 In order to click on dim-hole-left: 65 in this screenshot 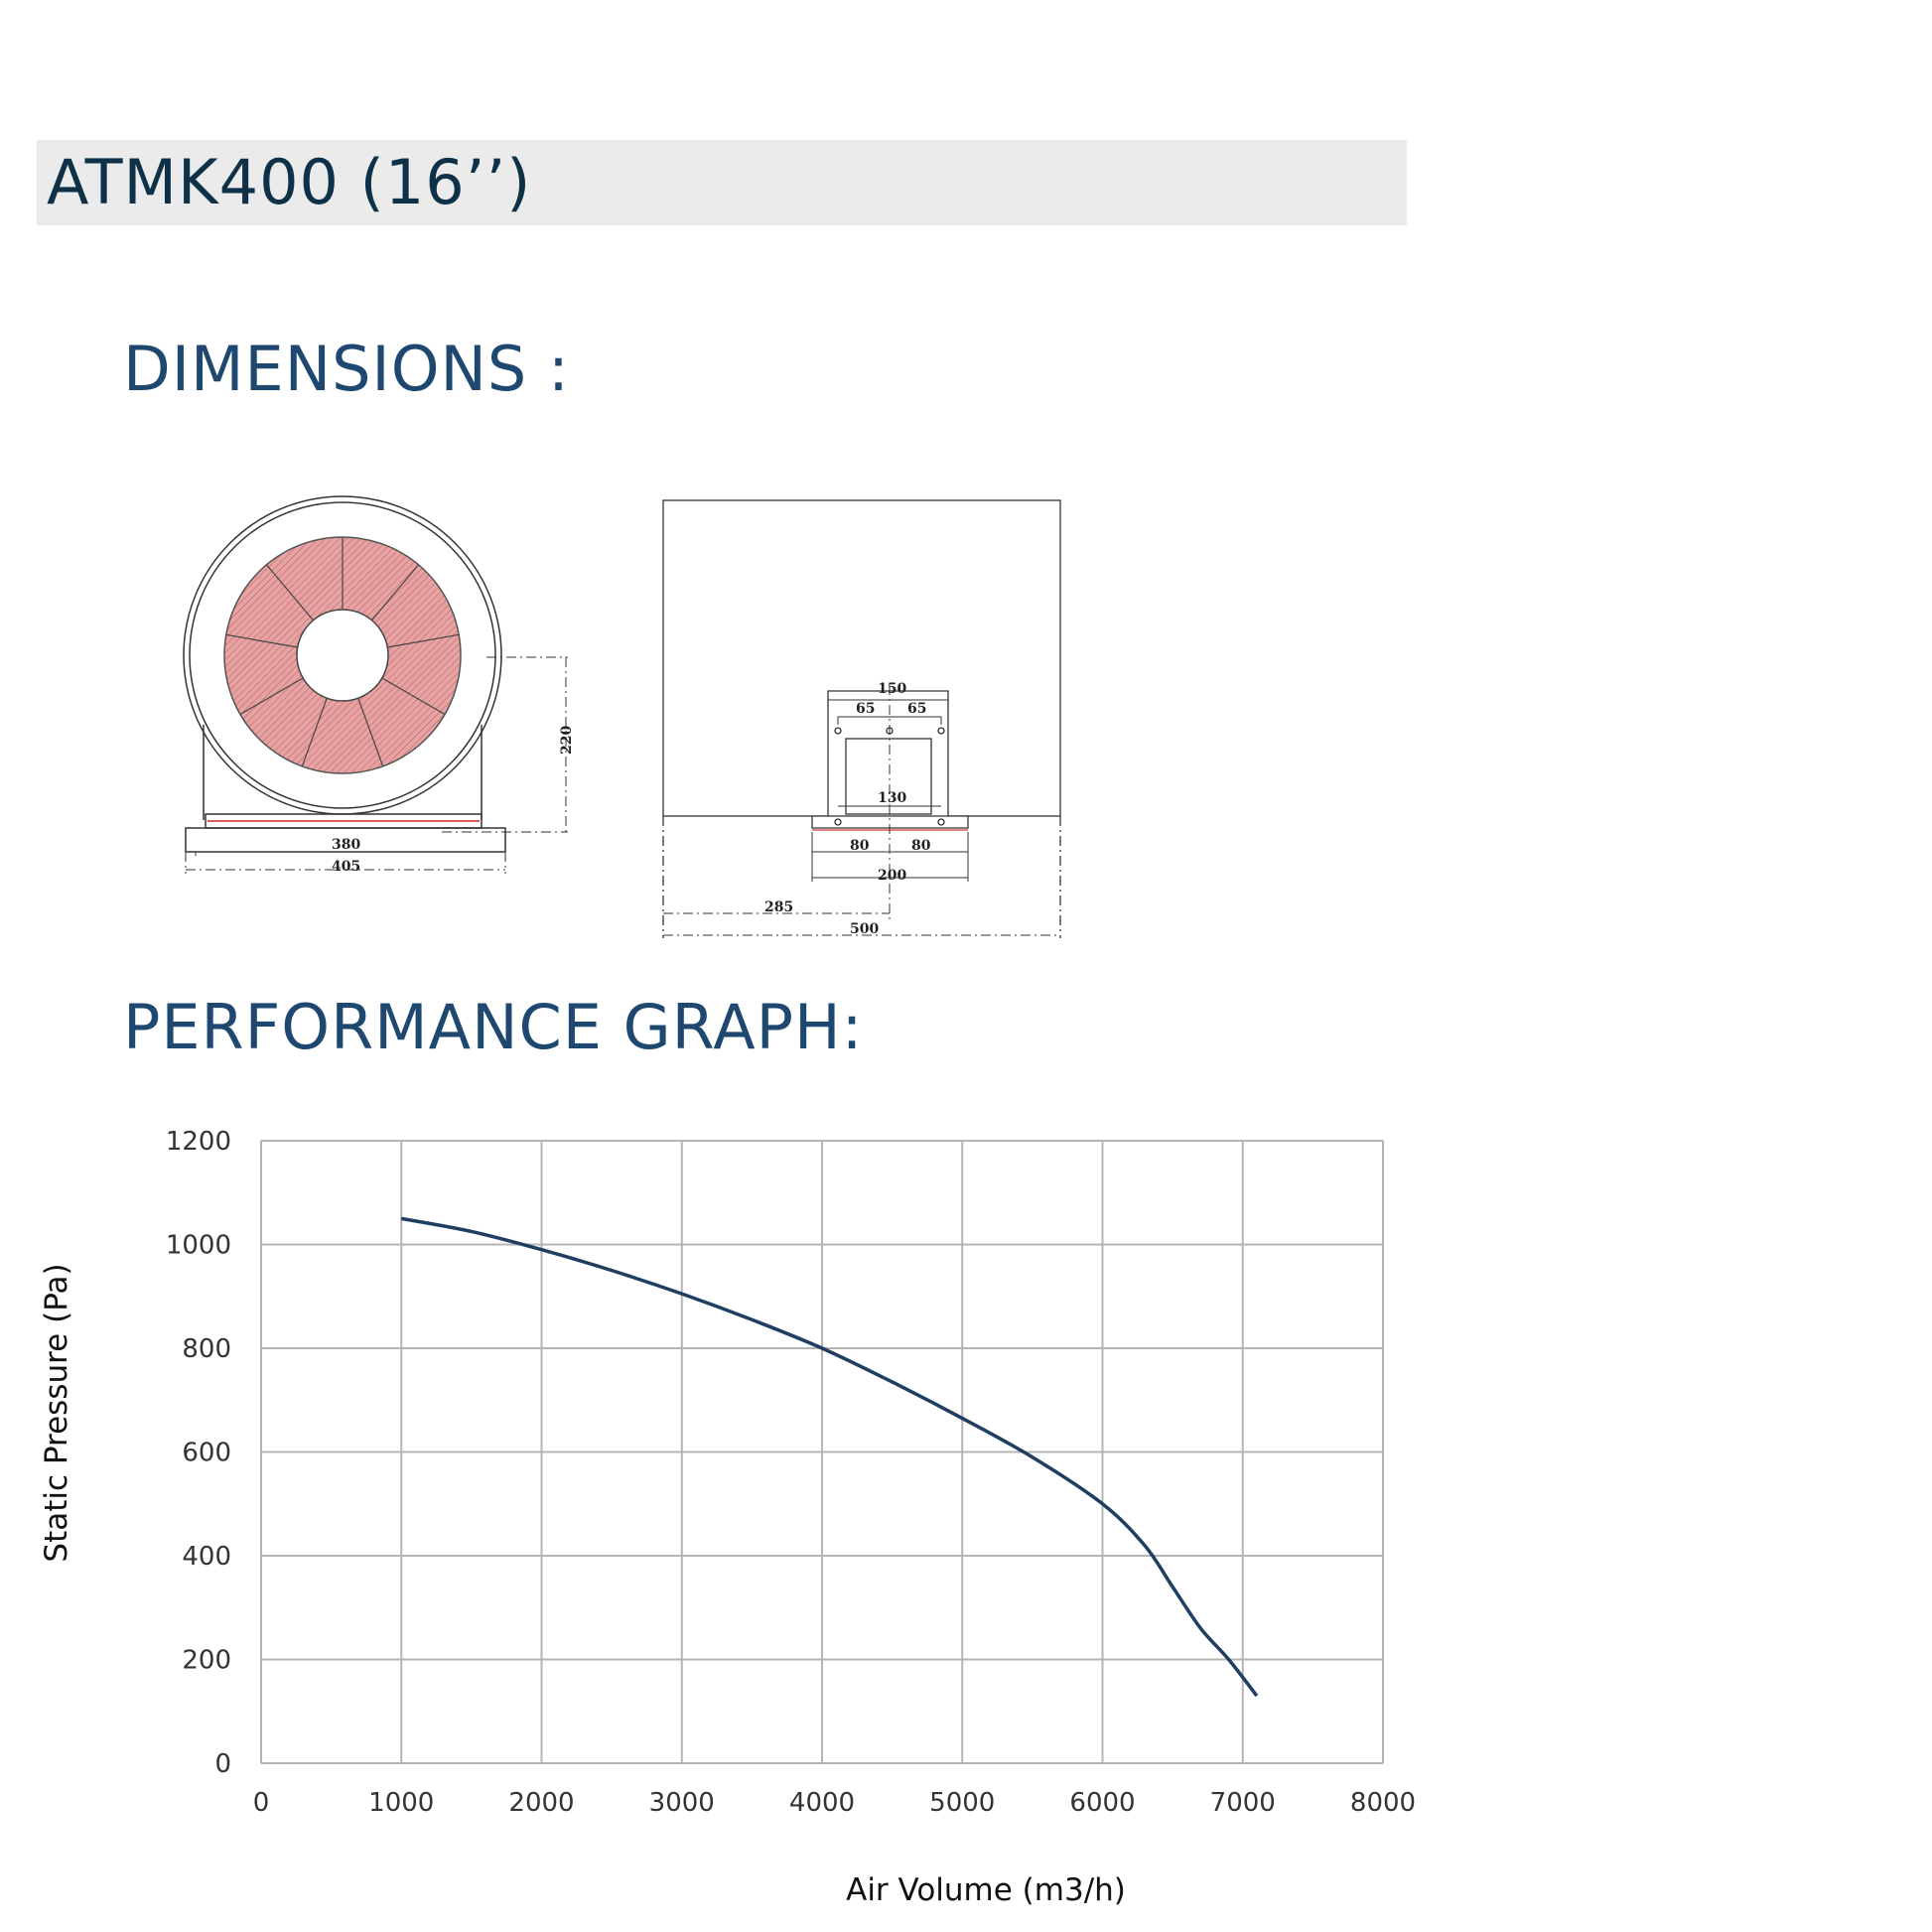, I will do `click(866, 709)`.